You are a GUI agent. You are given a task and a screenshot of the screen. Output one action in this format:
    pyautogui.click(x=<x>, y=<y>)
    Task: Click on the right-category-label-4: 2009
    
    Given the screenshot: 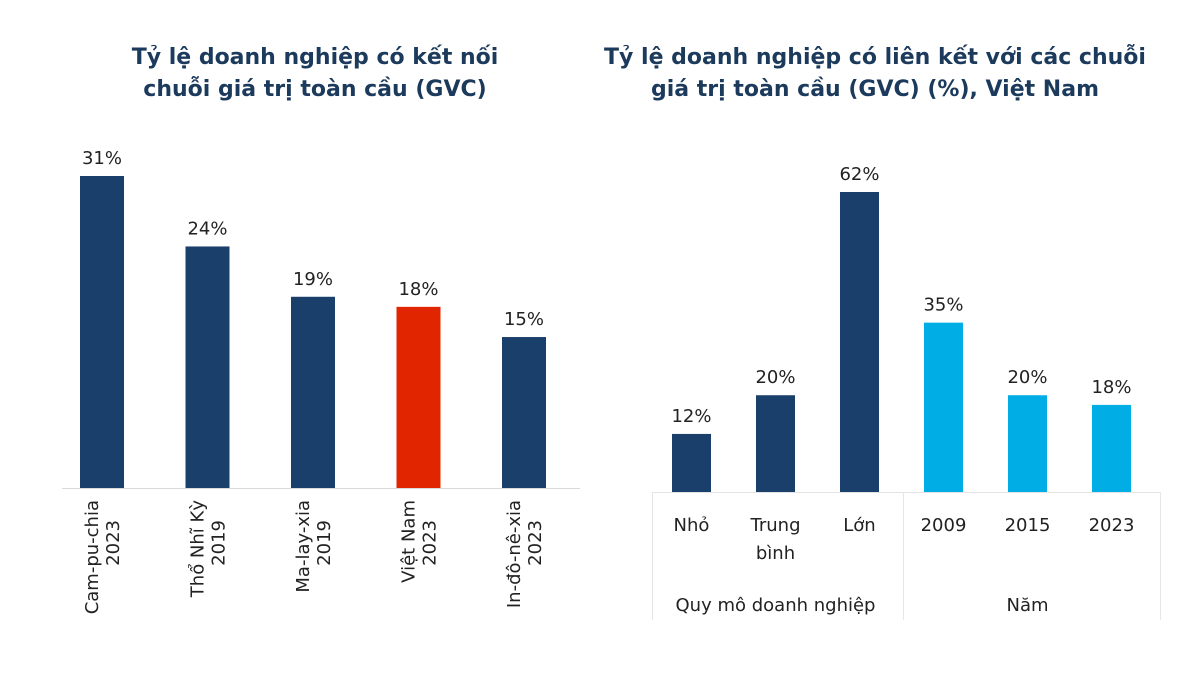 What is the action you would take?
    pyautogui.click(x=944, y=525)
    